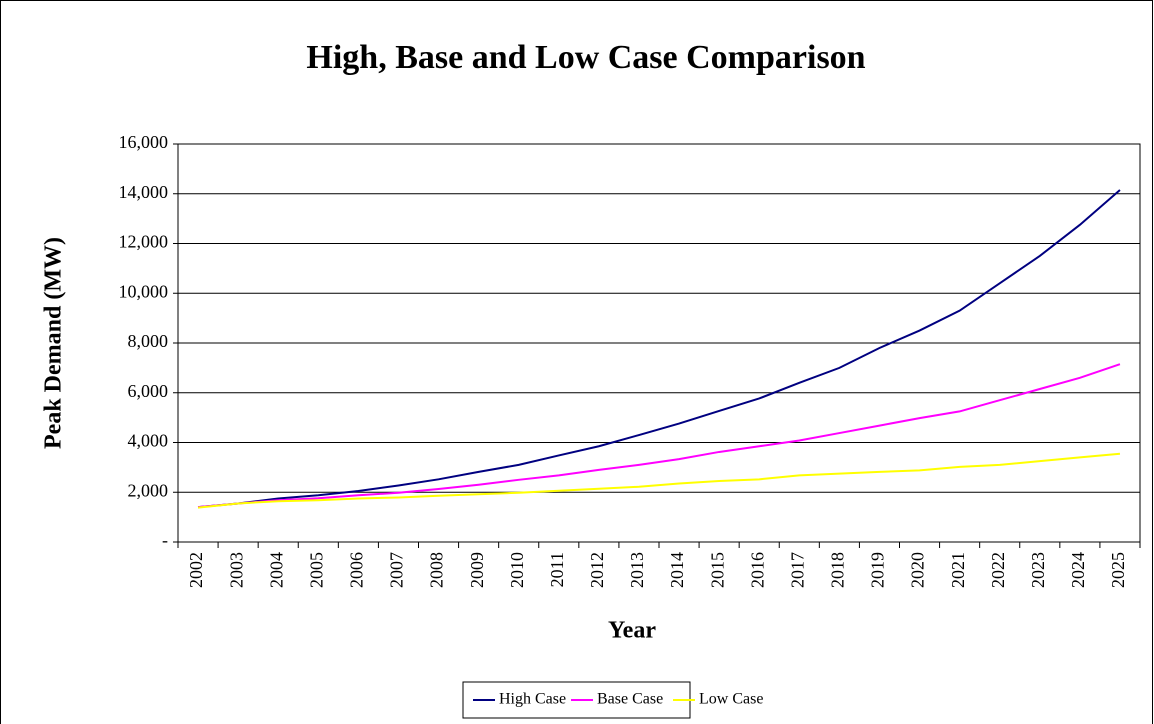 The image size is (1154, 724). I want to click on legend-label: High Case, so click(532, 699).